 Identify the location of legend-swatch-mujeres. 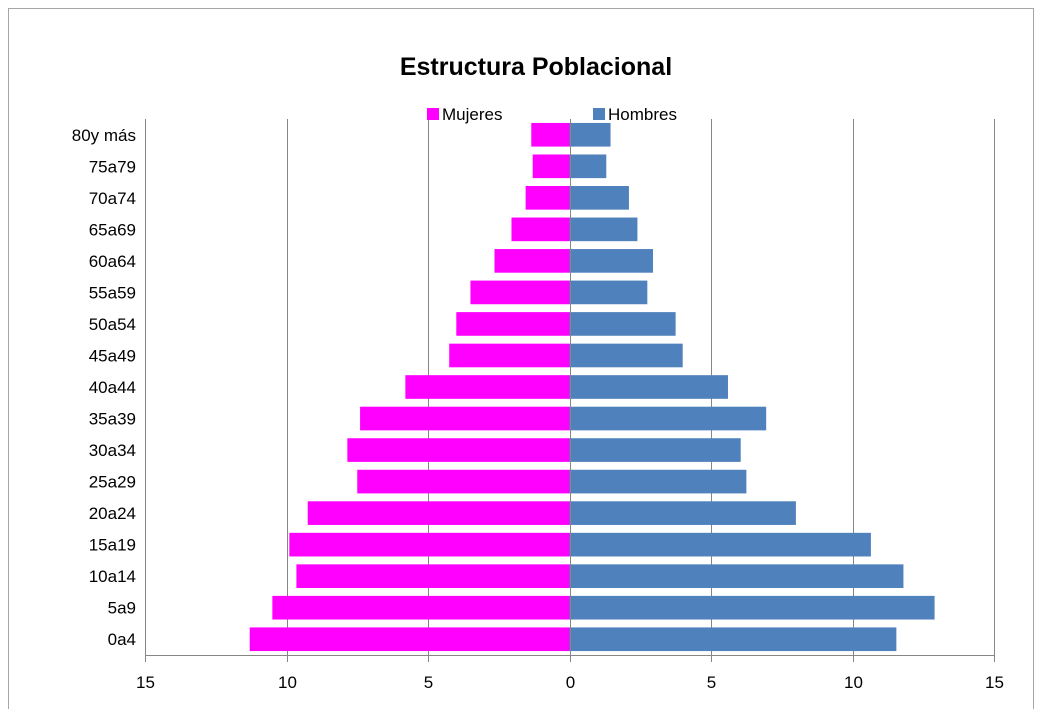
(433, 114).